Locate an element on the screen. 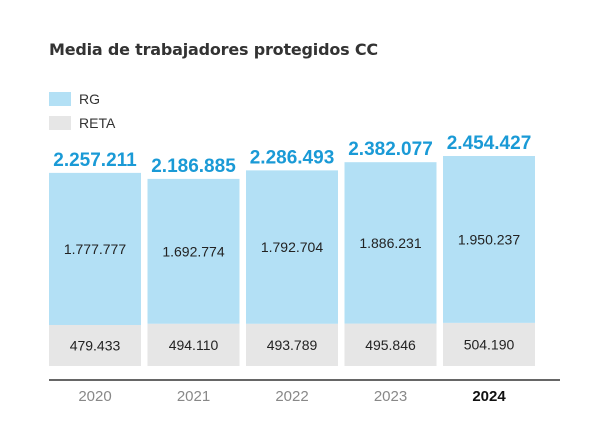 Image resolution: width=600 pixels, height=430 pixels. total-label-2021: 2.186.885 is located at coordinates (193, 166).